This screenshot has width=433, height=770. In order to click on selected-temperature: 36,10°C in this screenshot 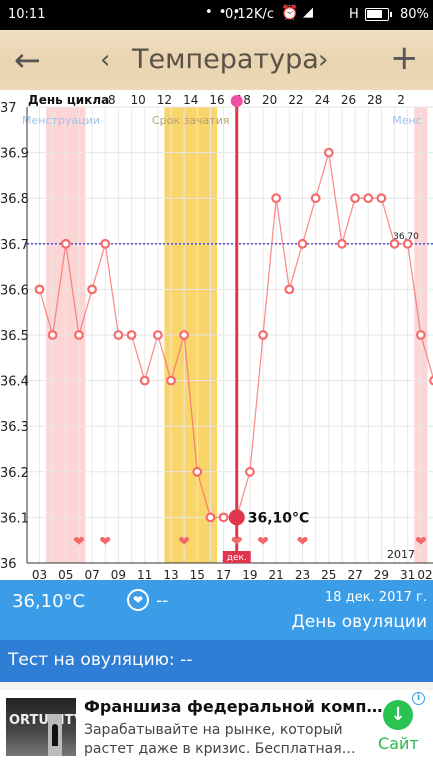, I will do `click(49, 601)`.